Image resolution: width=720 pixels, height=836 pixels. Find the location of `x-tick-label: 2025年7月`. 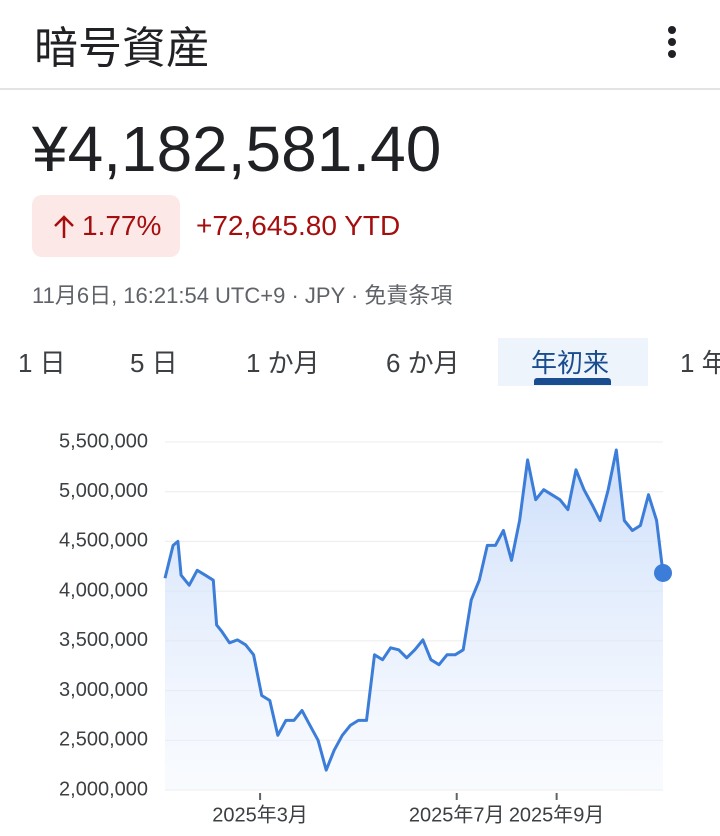

x-tick-label: 2025年7月 is located at coordinates (457, 814).